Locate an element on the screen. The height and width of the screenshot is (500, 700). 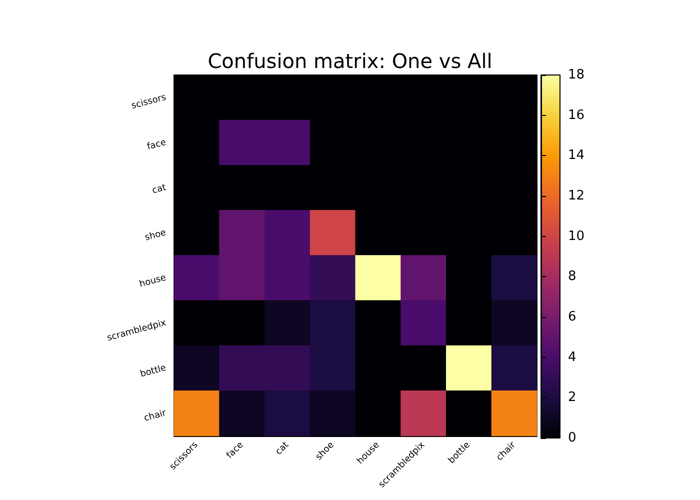
color-bar-label: 16 is located at coordinates (576, 115).